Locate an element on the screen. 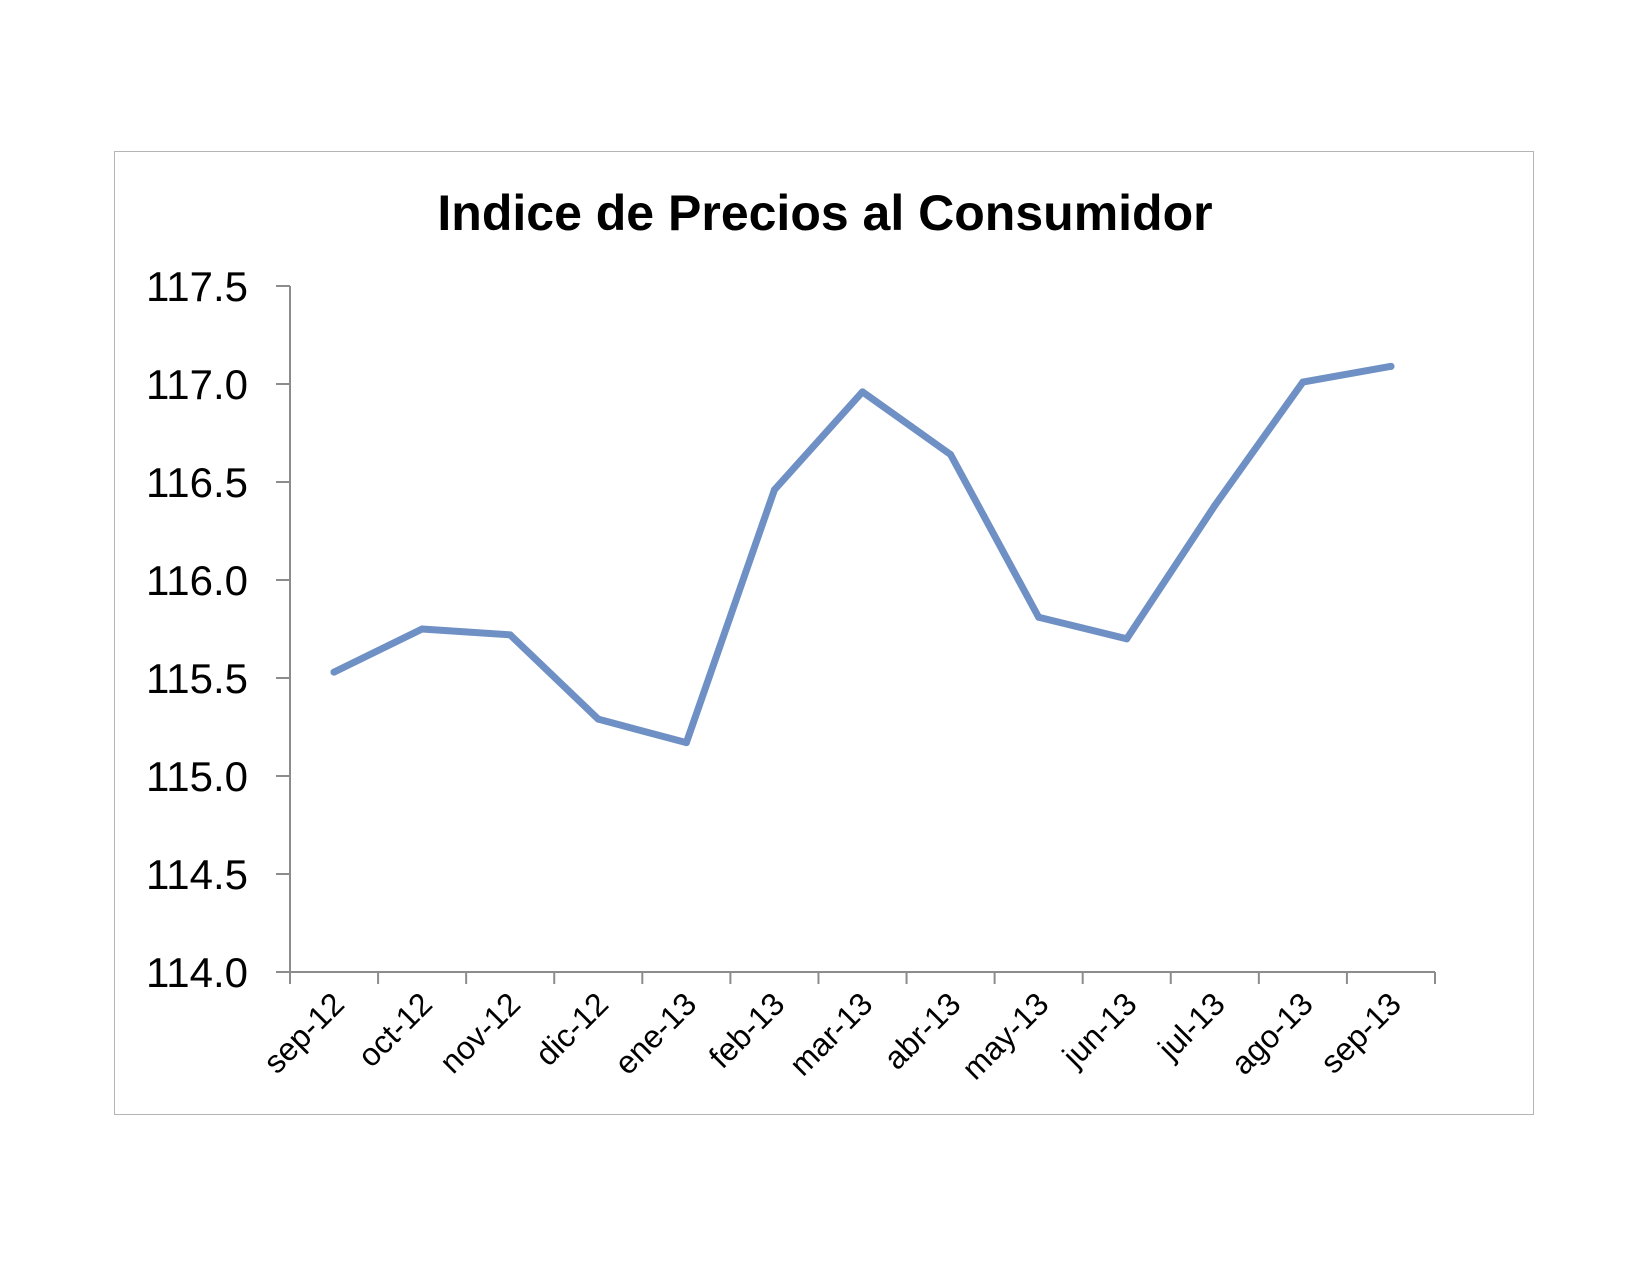  x-tick-label: abr-13 is located at coordinates (922, 1030).